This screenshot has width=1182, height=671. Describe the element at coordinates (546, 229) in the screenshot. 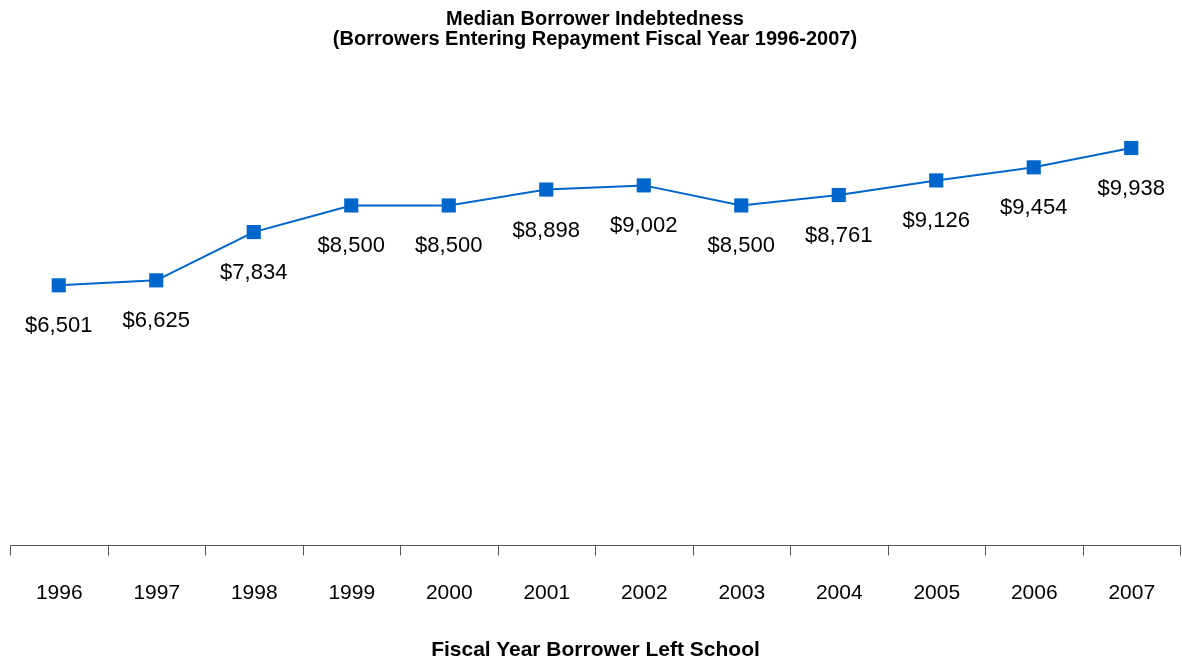

I see `data-label: $8,898` at that location.